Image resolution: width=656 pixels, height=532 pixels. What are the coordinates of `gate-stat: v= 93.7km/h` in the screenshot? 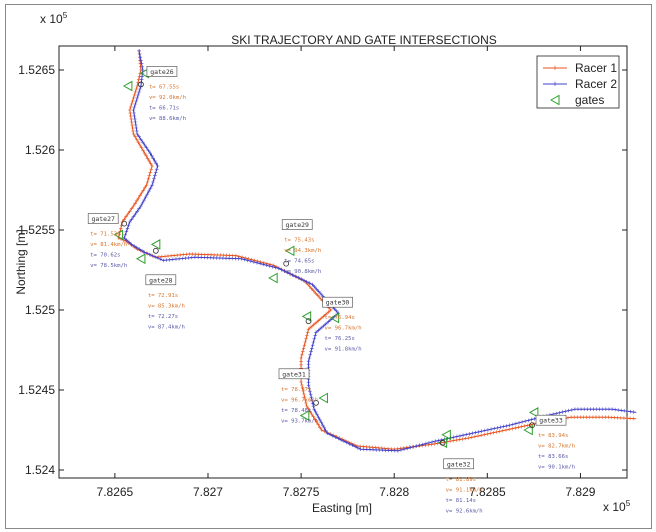 It's located at (299, 421).